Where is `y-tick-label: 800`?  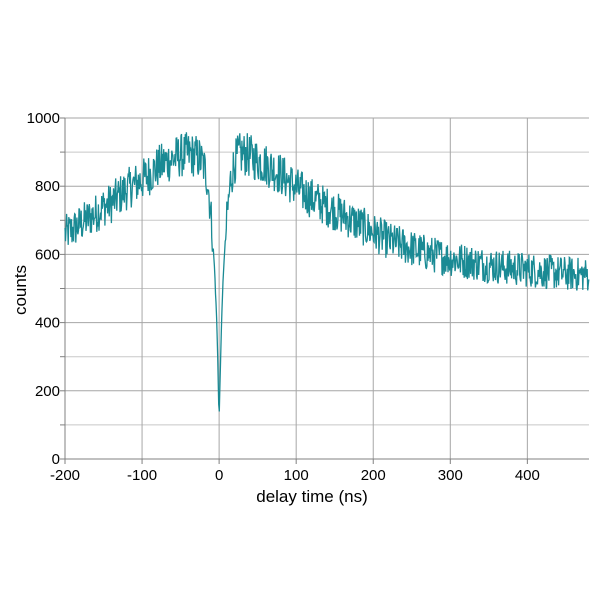 y-tick-label: 800 is located at coordinates (47, 186).